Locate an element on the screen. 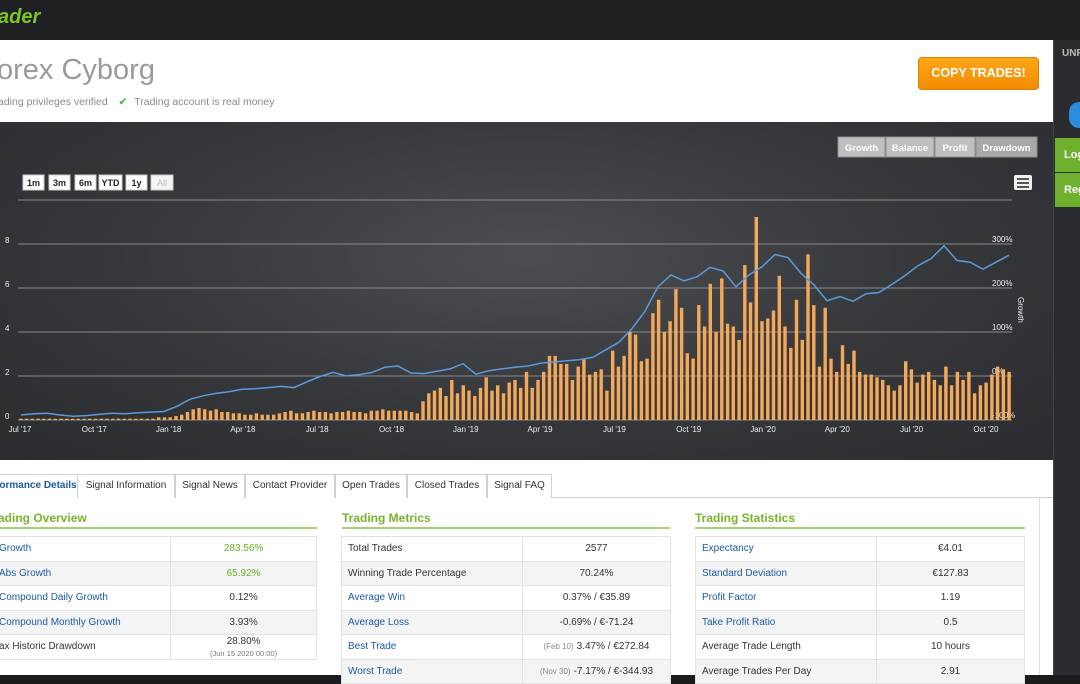 The width and height of the screenshot is (1080, 684). row-label: Total Trades is located at coordinates (432, 549).